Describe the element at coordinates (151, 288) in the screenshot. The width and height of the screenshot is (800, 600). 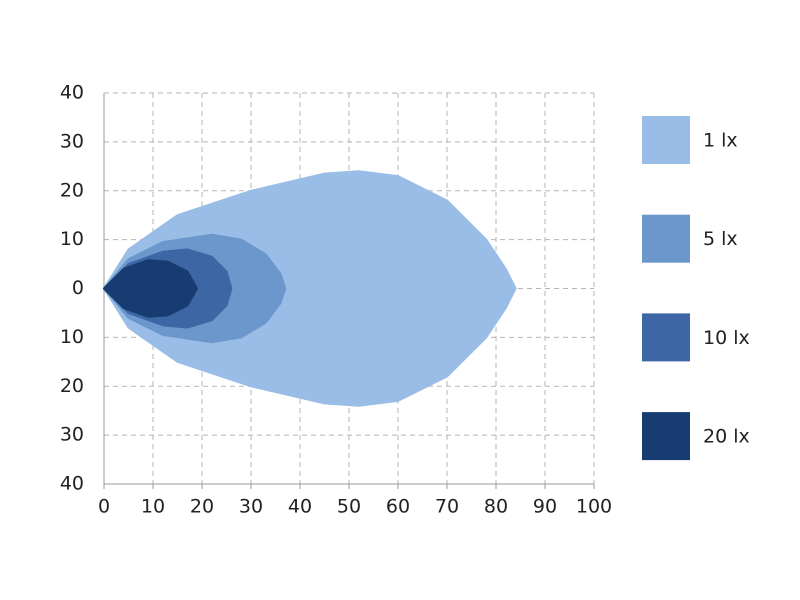
I see `isolux-area` at that location.